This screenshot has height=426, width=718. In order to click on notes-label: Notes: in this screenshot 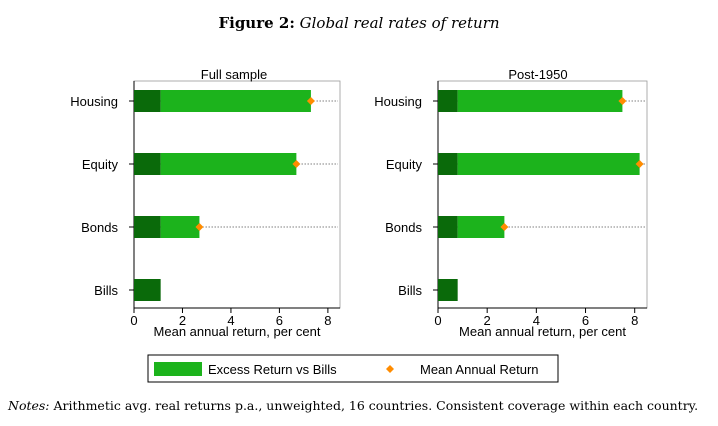, I will do `click(29, 405)`.